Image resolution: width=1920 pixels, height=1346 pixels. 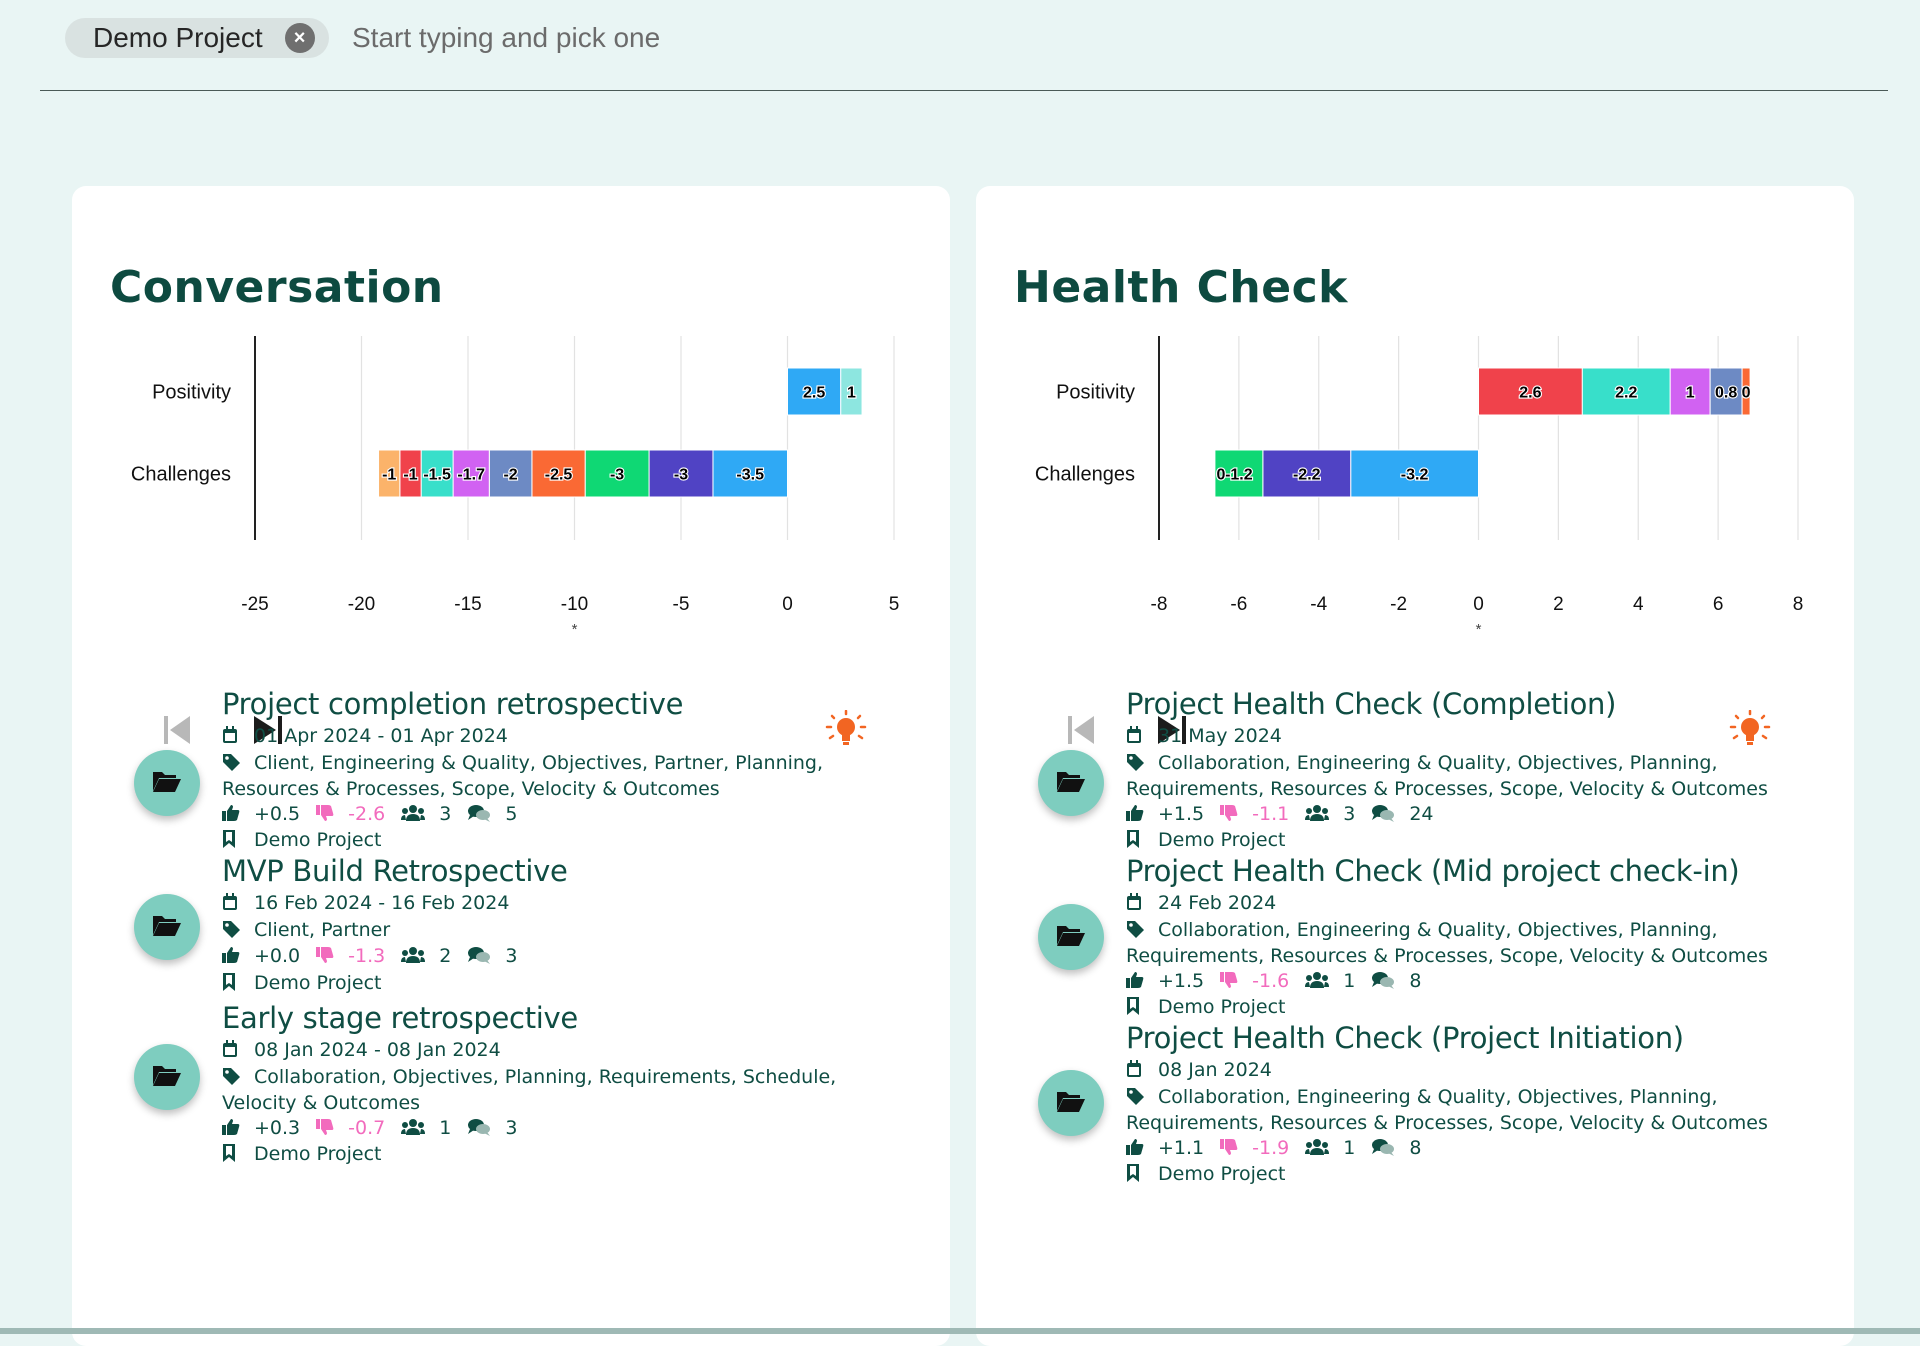 What do you see at coordinates (367, 1127) in the screenshot?
I see `negative-score: -0.7` at bounding box center [367, 1127].